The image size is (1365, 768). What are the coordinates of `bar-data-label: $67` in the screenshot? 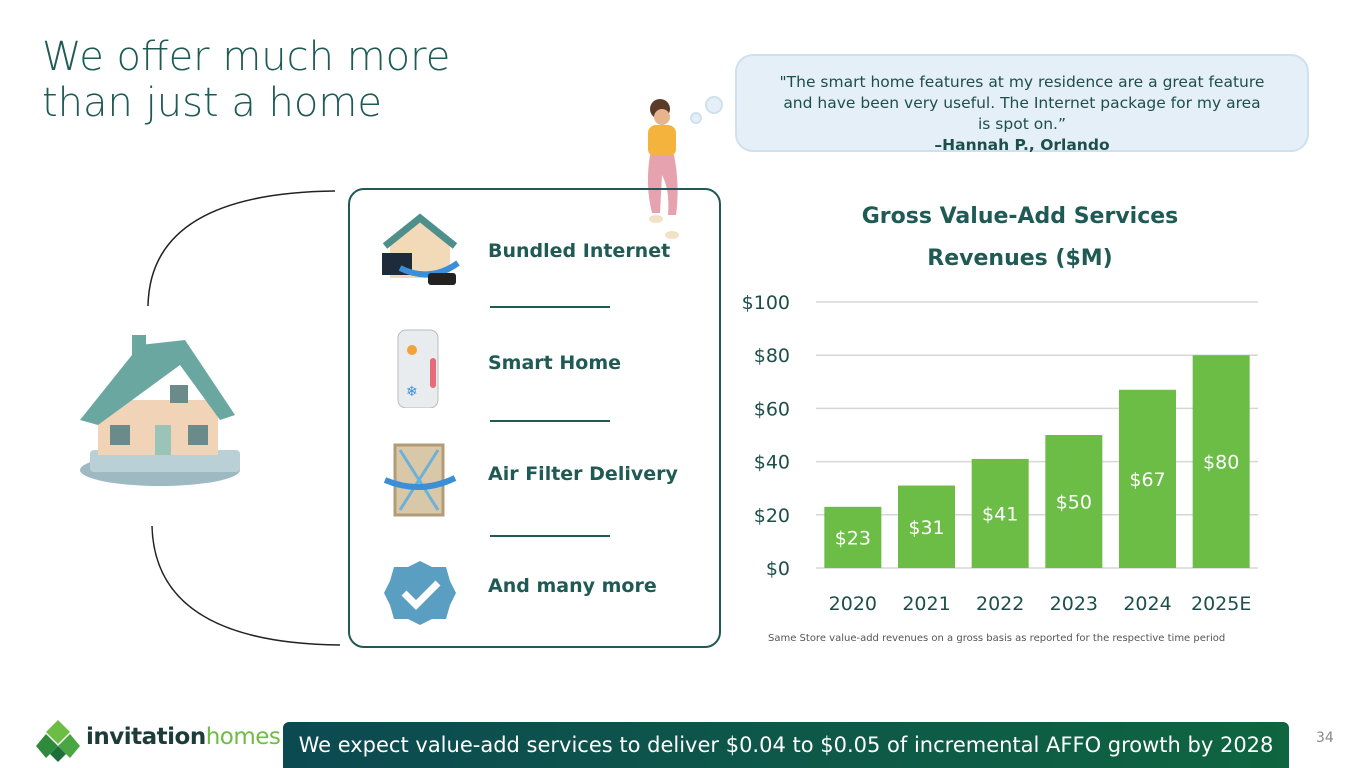 It's located at (1147, 480).